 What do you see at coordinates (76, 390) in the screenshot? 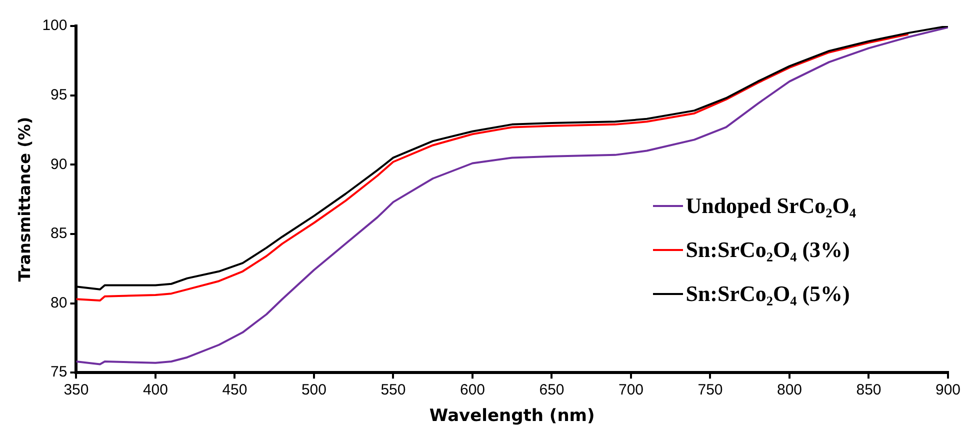
I see `x-tick-label: 350` at bounding box center [76, 390].